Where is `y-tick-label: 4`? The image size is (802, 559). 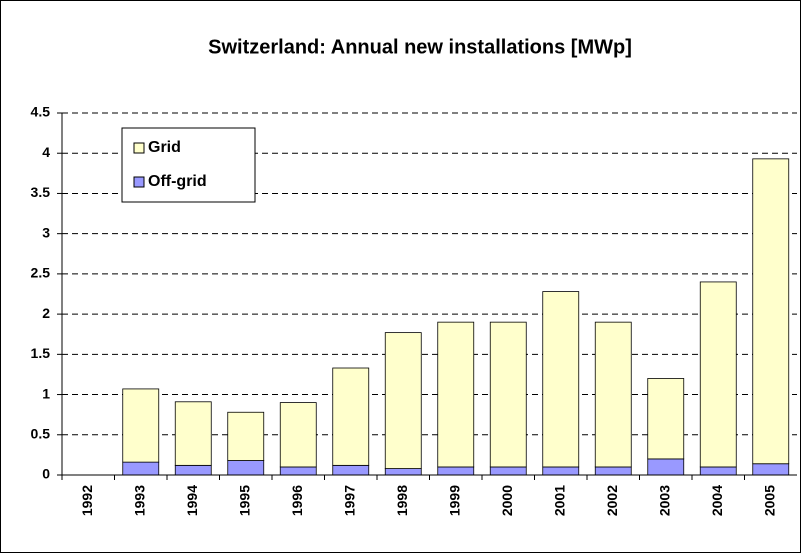 y-tick-label: 4 is located at coordinates (46, 152).